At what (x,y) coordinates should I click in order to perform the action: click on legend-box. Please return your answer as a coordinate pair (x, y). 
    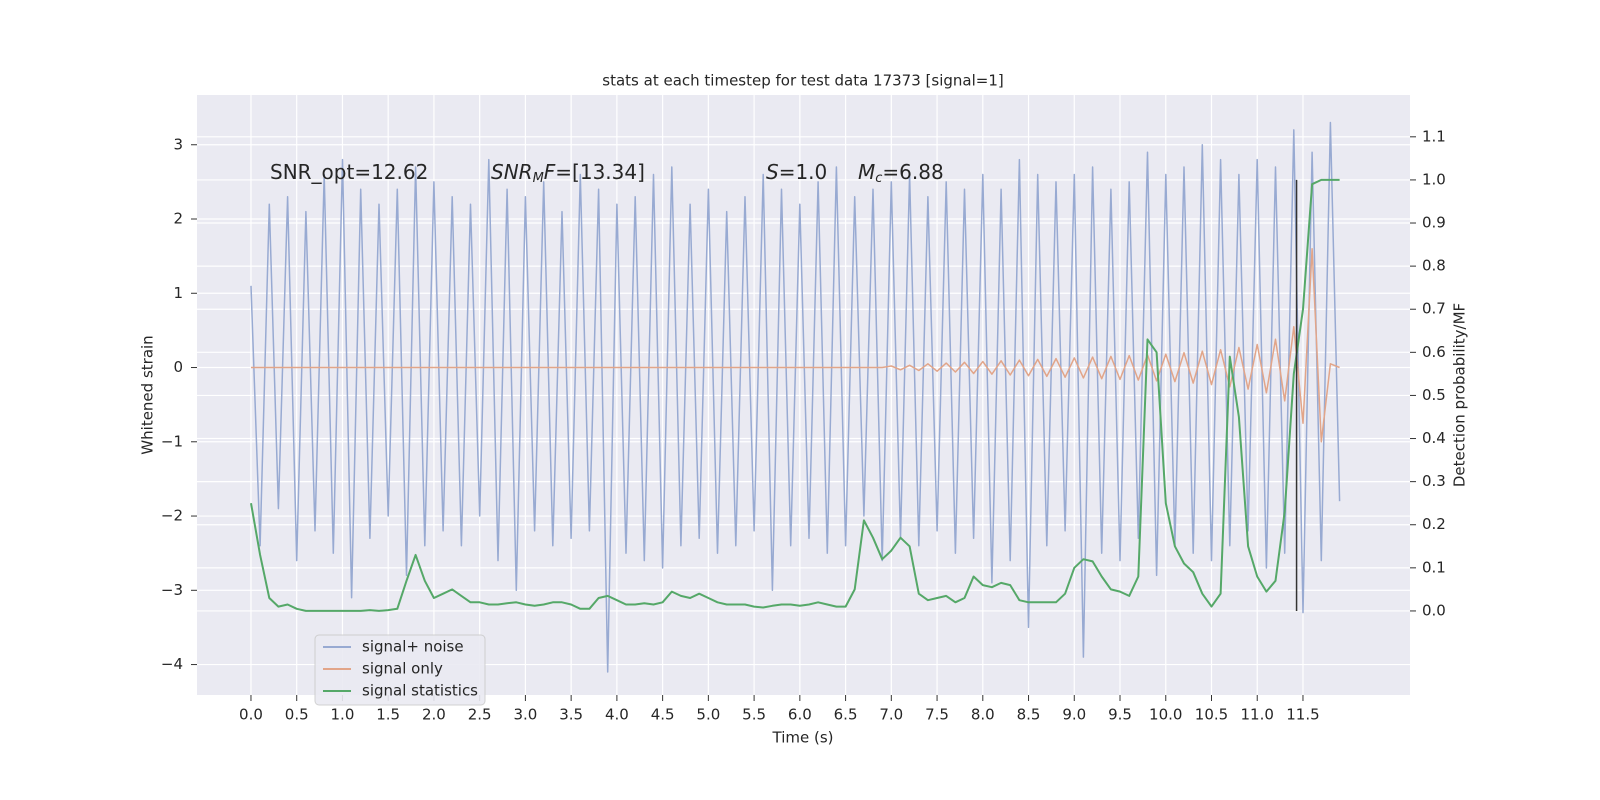
    Looking at the image, I should click on (400, 670).